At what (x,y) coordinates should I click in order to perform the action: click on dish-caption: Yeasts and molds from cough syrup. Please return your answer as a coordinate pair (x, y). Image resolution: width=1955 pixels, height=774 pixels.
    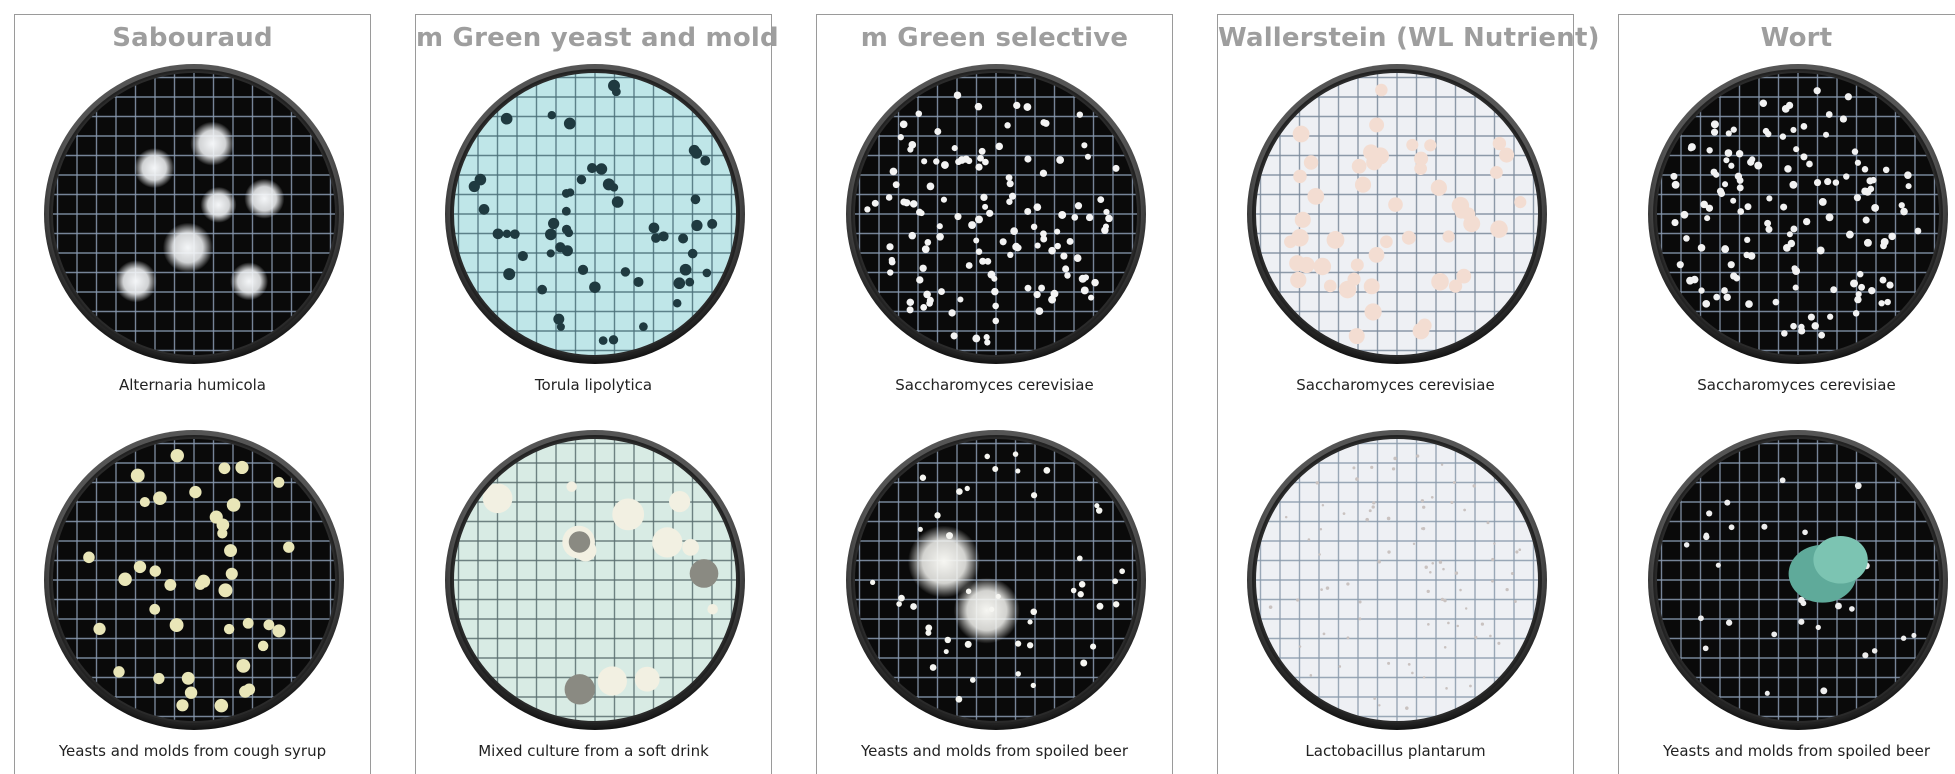
    Looking at the image, I should click on (192, 751).